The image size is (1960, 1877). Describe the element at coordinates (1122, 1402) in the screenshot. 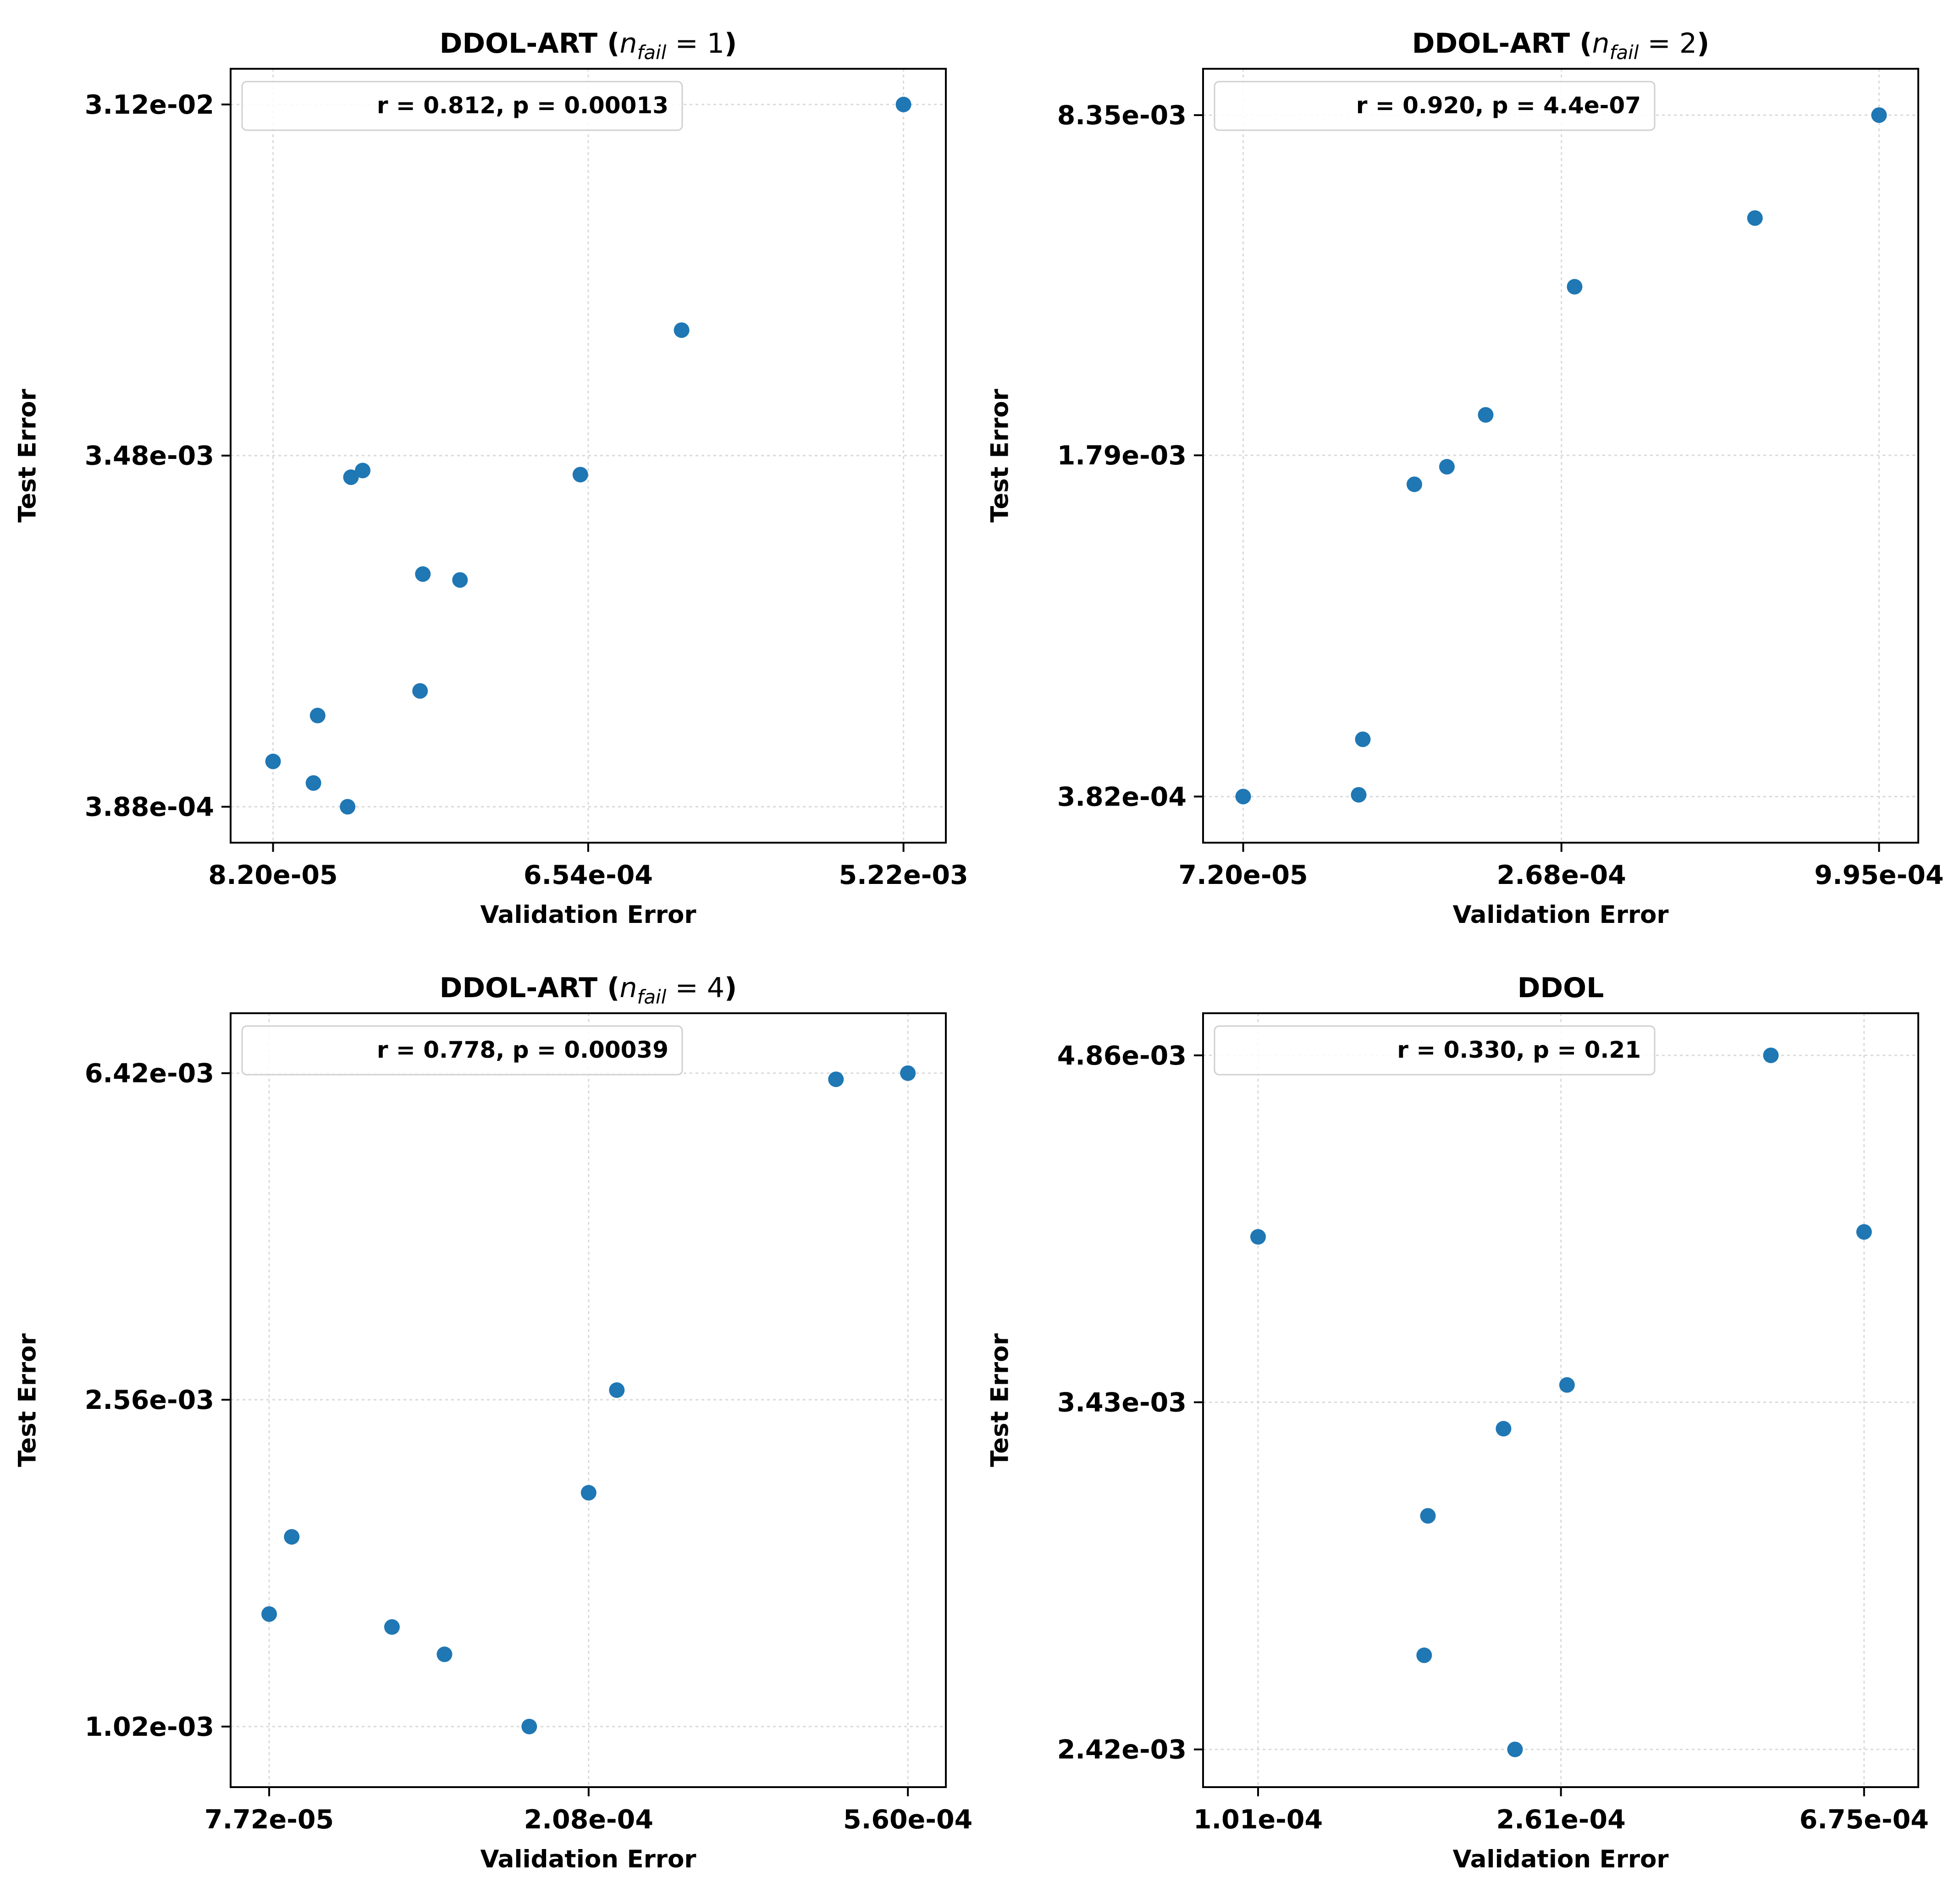

I see `y-tick-label: 3.43e-03` at that location.